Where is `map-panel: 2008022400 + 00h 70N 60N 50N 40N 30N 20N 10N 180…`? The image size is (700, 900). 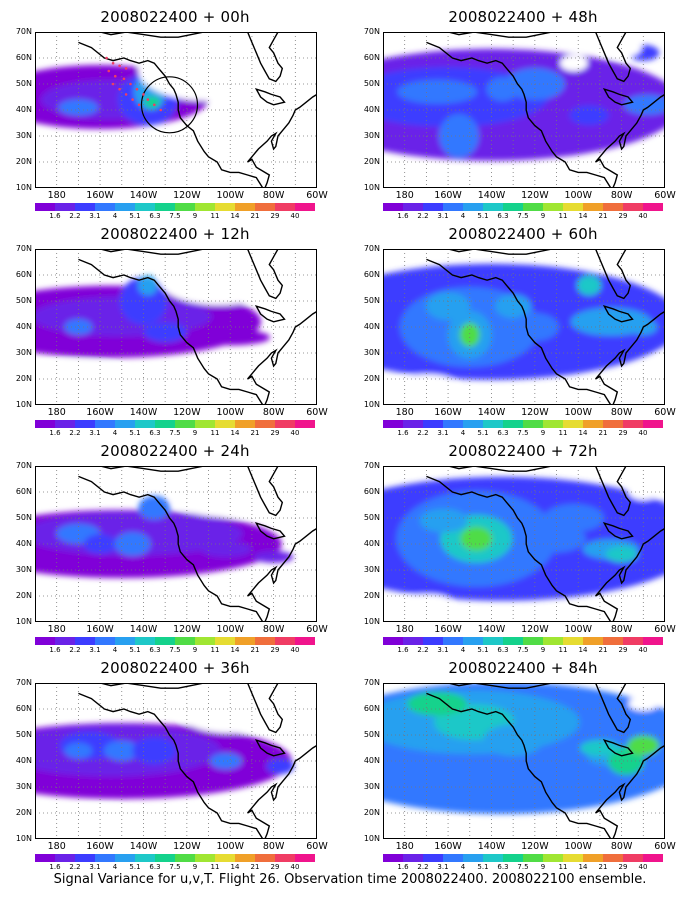 map-panel: 2008022400 + 00h 70N 60N 50N 40N 30N 20N 10N 180… is located at coordinates (175, 114).